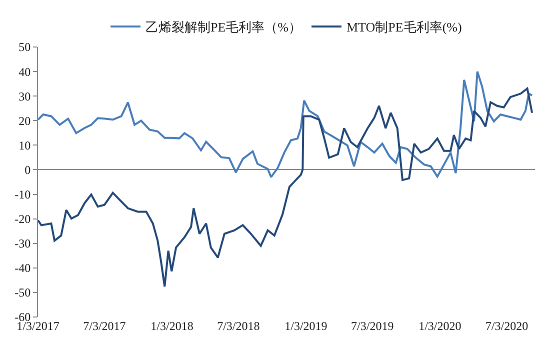  Describe the element at coordinates (27, 169) in the screenshot. I see `y-tick-label: 0` at that location.